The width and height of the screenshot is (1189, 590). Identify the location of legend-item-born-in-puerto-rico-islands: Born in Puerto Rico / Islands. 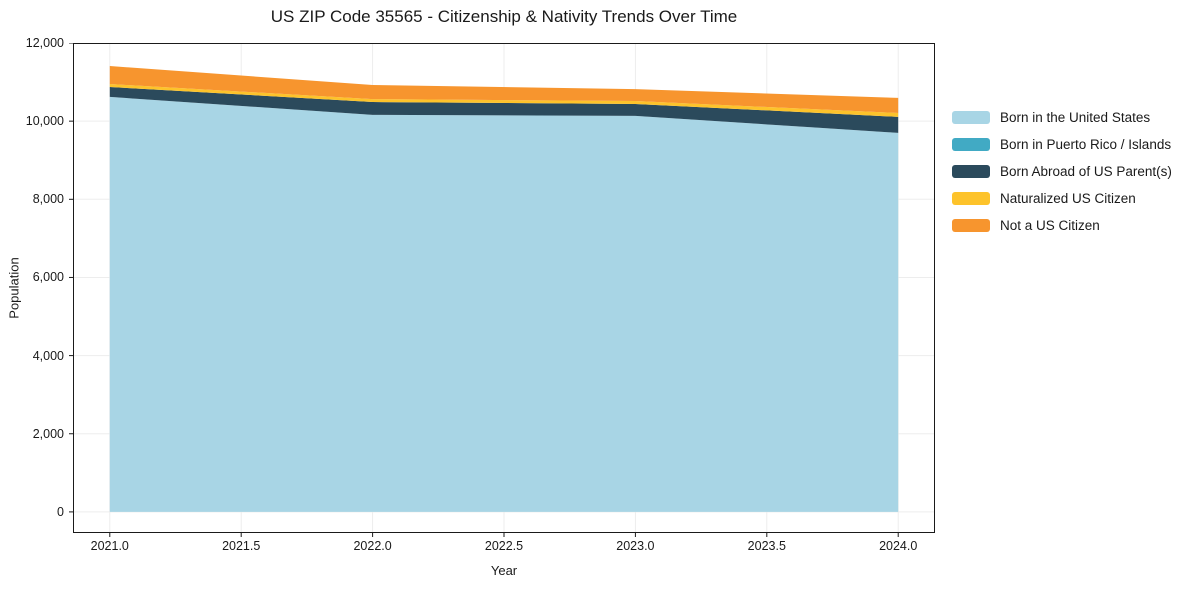
(1062, 144).